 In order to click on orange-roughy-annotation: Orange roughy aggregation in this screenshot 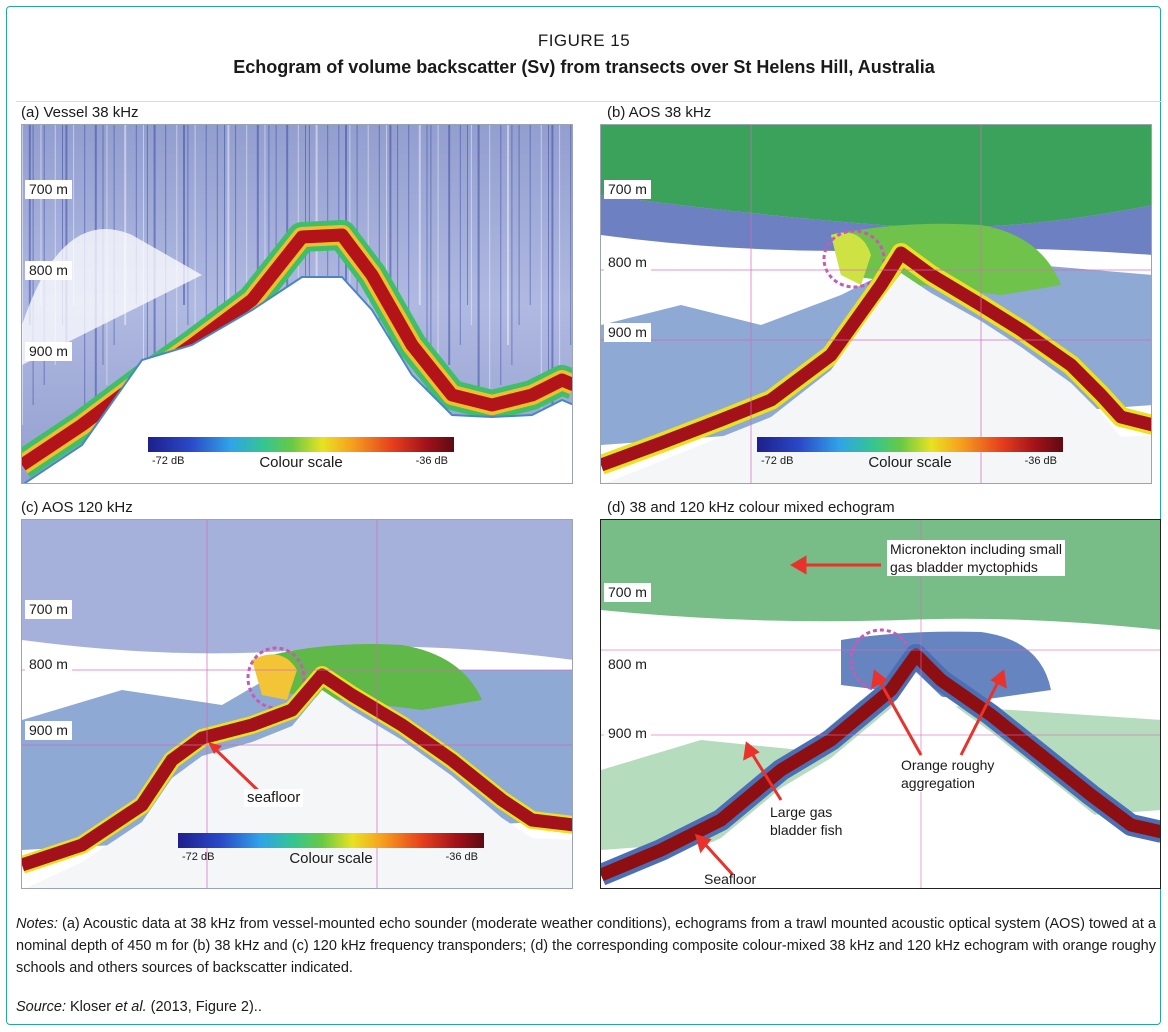, I will do `click(948, 774)`.